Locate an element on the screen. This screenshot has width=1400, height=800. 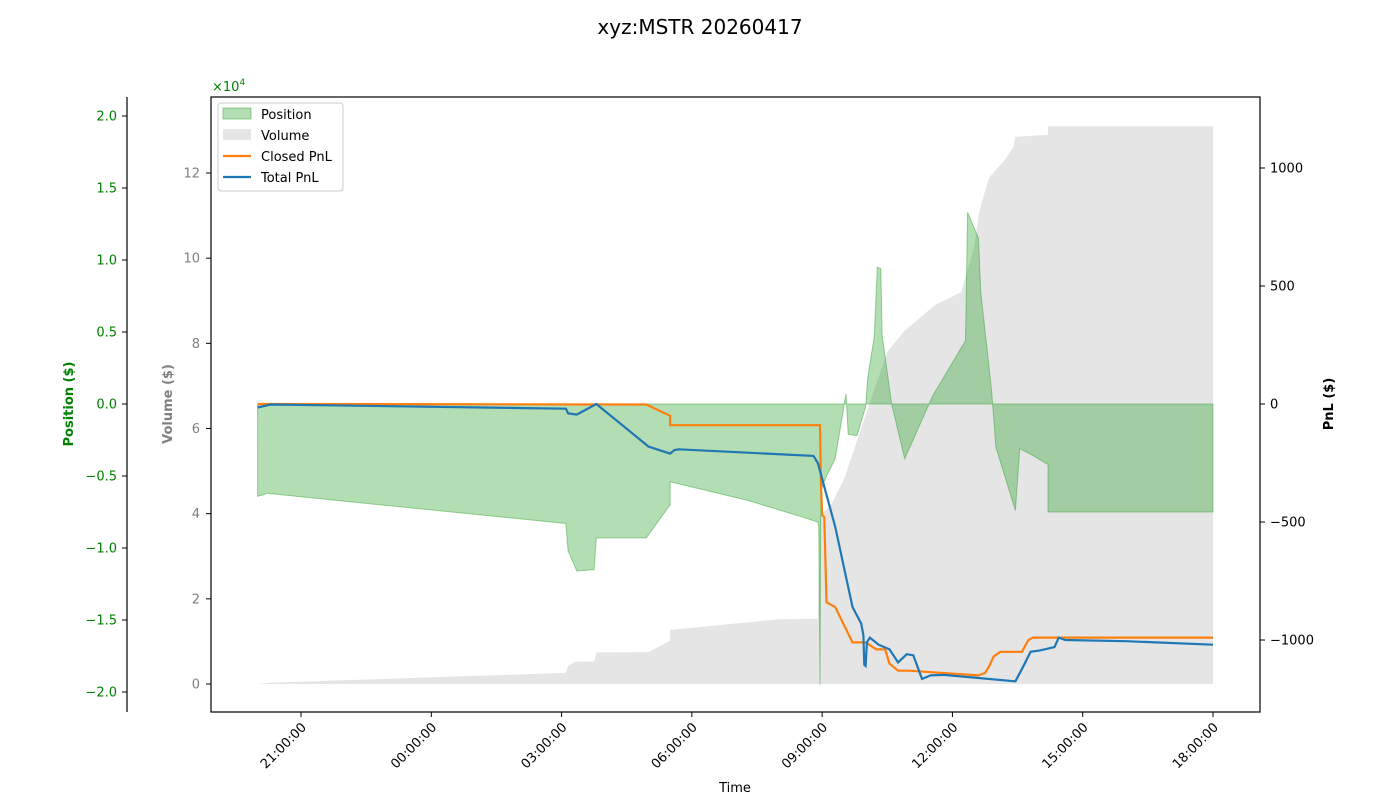
x-axis-label: Time is located at coordinates (734, 788).